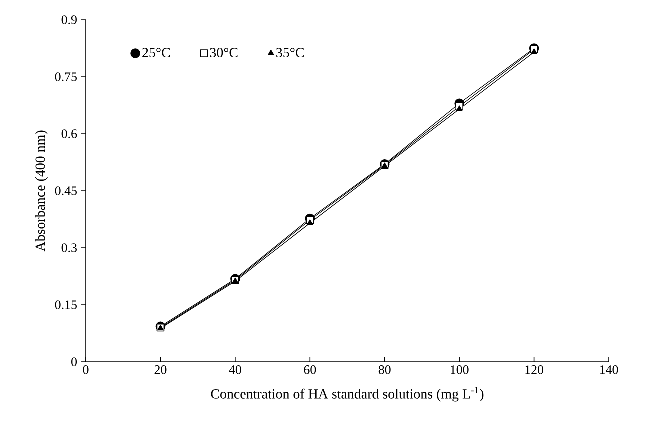 This screenshot has width=663, height=423. What do you see at coordinates (66, 305) in the screenshot?
I see `y-tick-label: 0.15` at bounding box center [66, 305].